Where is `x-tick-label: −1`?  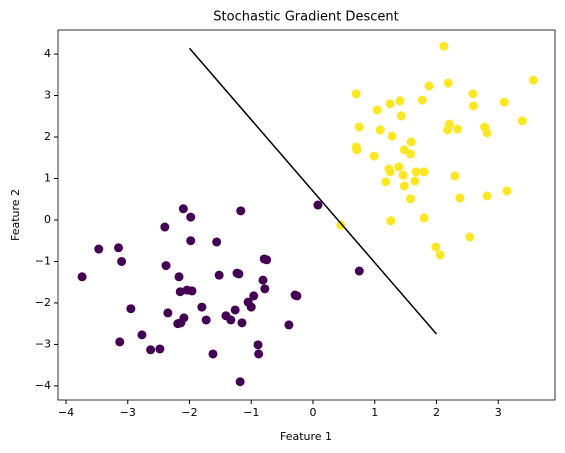 x-tick-label: −1 is located at coordinates (251, 412).